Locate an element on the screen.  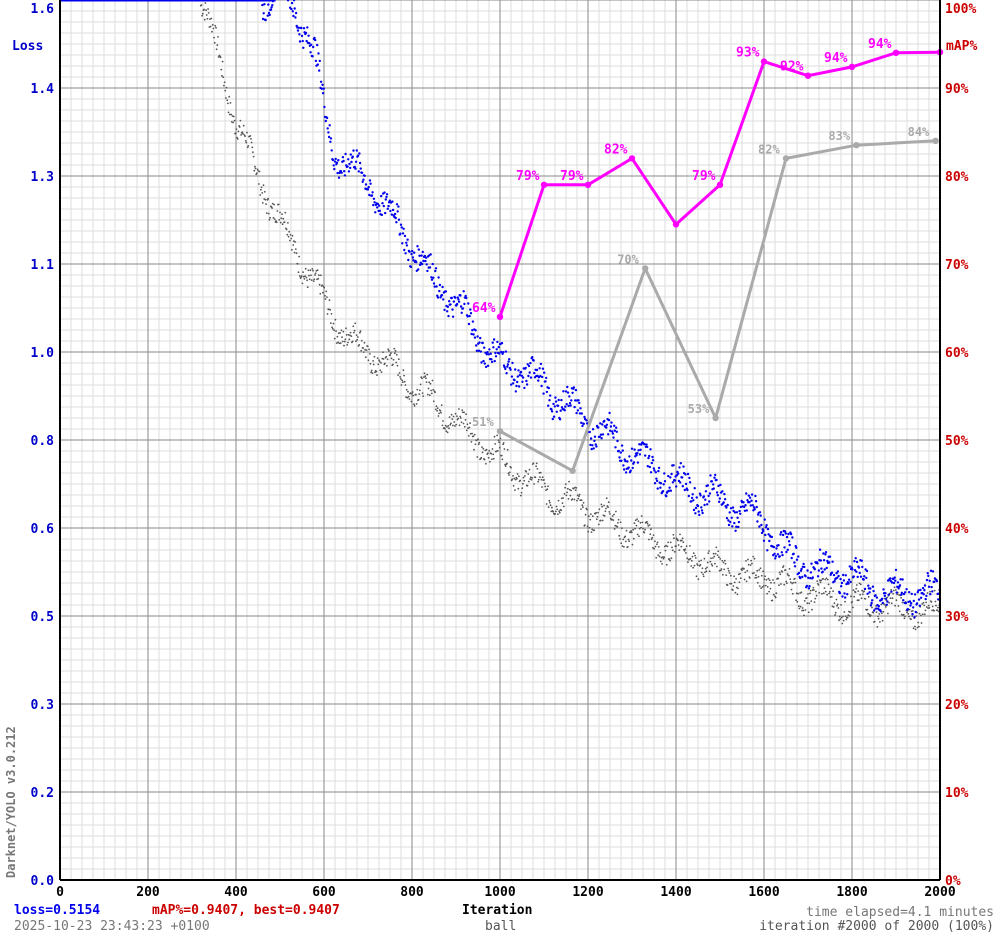
map-point is located at coordinates (808, 75).